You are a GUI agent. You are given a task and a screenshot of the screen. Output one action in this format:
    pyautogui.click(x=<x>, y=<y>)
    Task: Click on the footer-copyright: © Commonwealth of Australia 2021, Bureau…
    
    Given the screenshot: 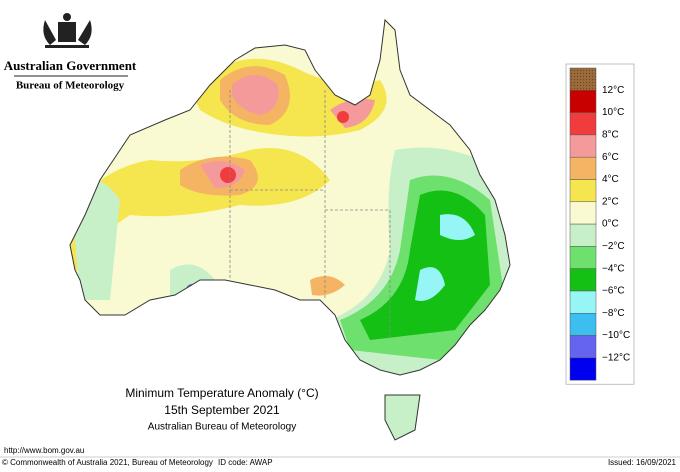 What is the action you would take?
    pyautogui.click(x=107, y=462)
    